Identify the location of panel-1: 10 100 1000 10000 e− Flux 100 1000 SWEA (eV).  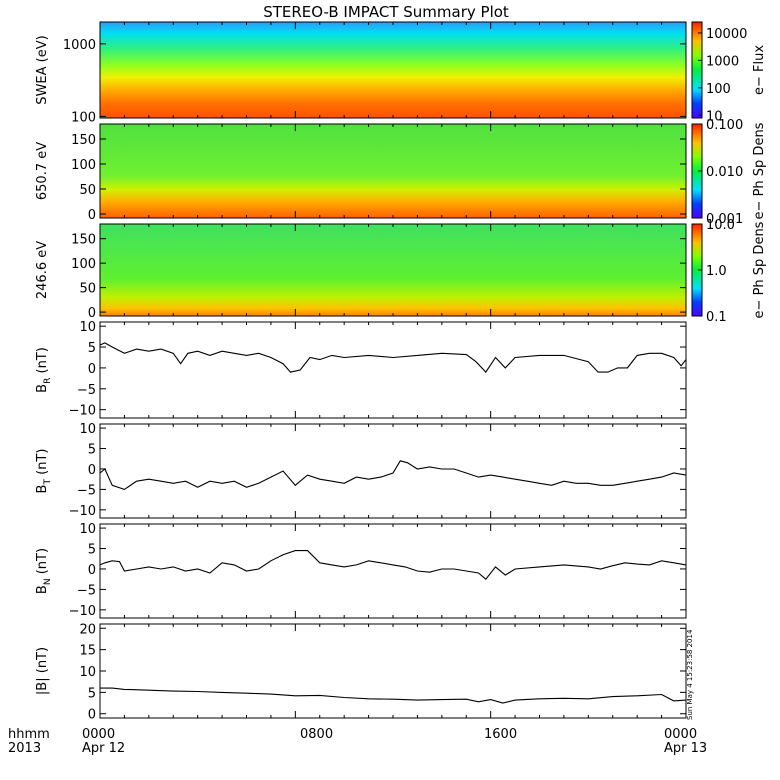
(401, 73).